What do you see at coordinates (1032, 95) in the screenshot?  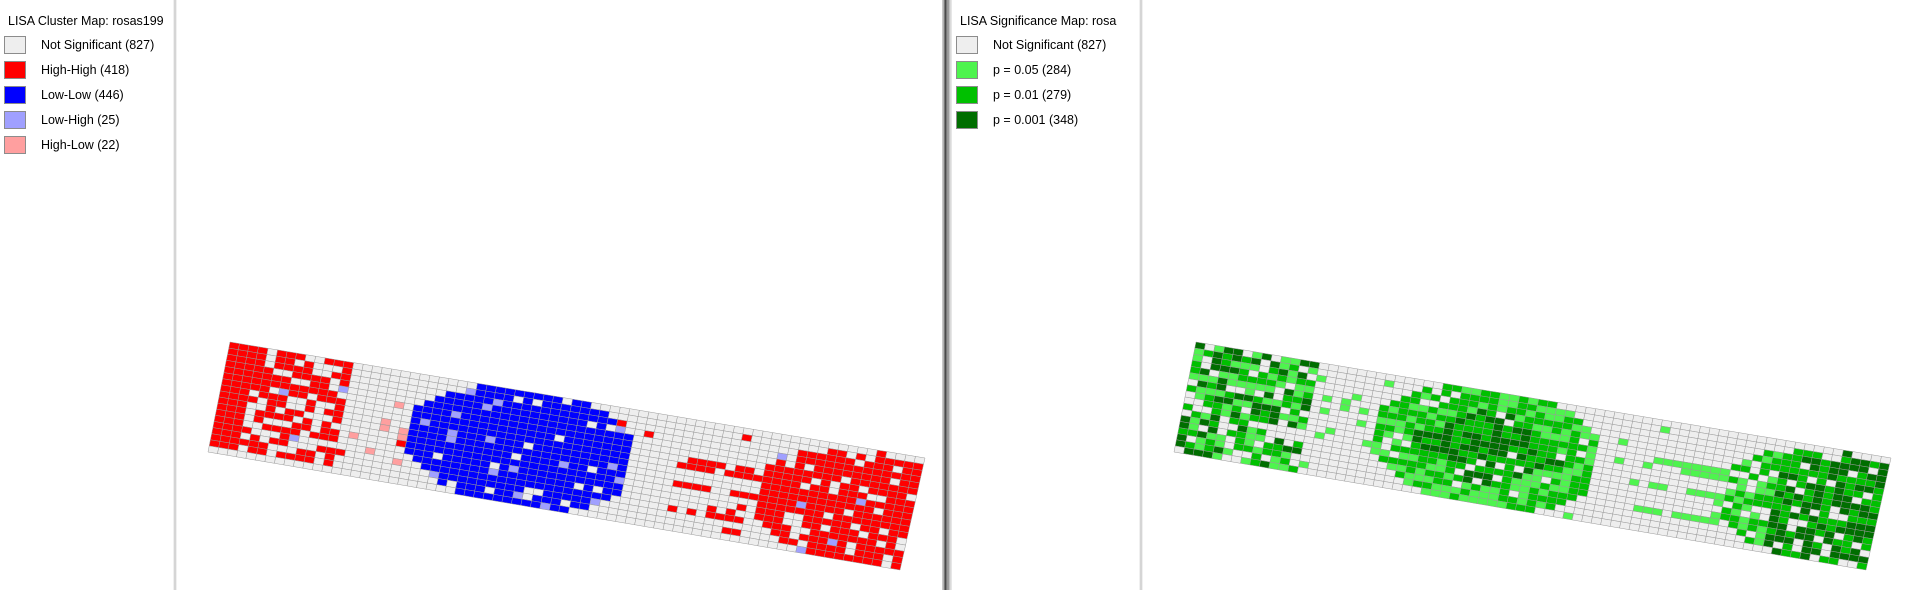 I see `legend-label: p = 0.01 (279)` at bounding box center [1032, 95].